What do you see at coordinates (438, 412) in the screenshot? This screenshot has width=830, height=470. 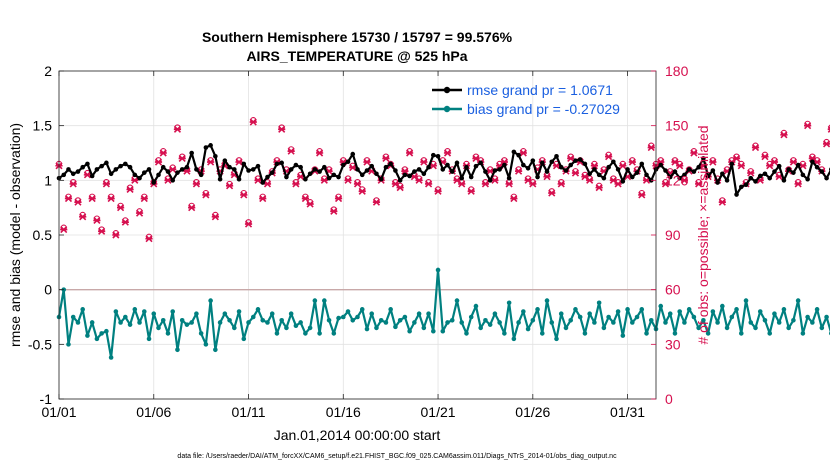 I see `x-tick-label: 01/21` at bounding box center [438, 412].